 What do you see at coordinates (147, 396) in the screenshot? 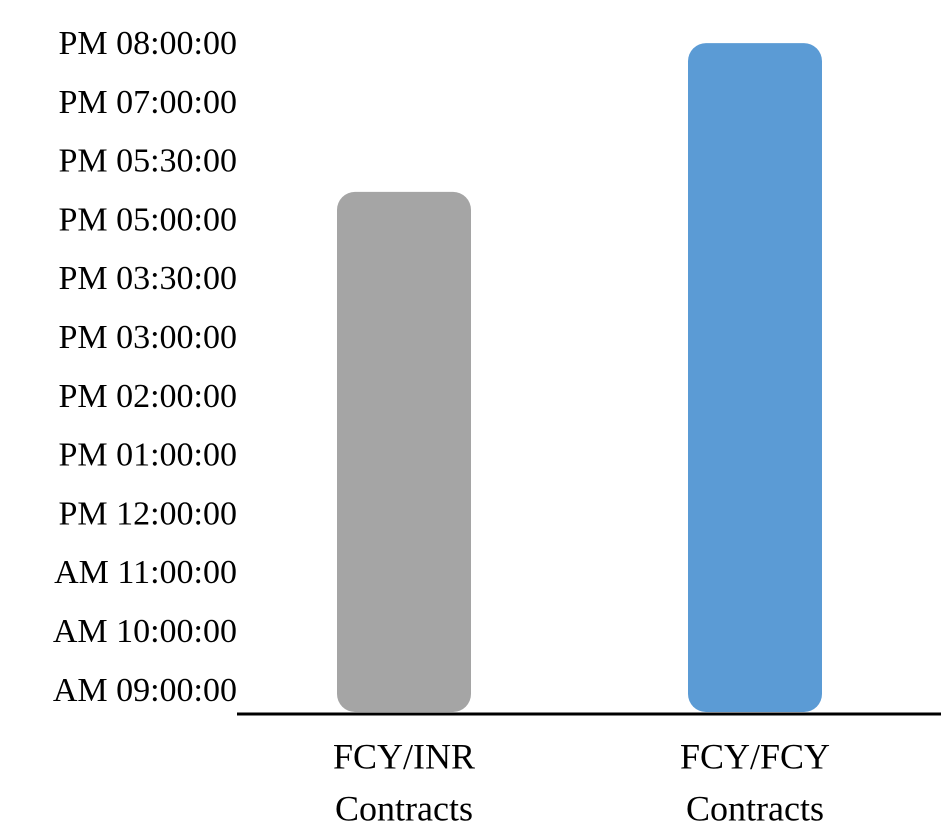
I see `y-tick-label: PM 02:00:00` at bounding box center [147, 396].